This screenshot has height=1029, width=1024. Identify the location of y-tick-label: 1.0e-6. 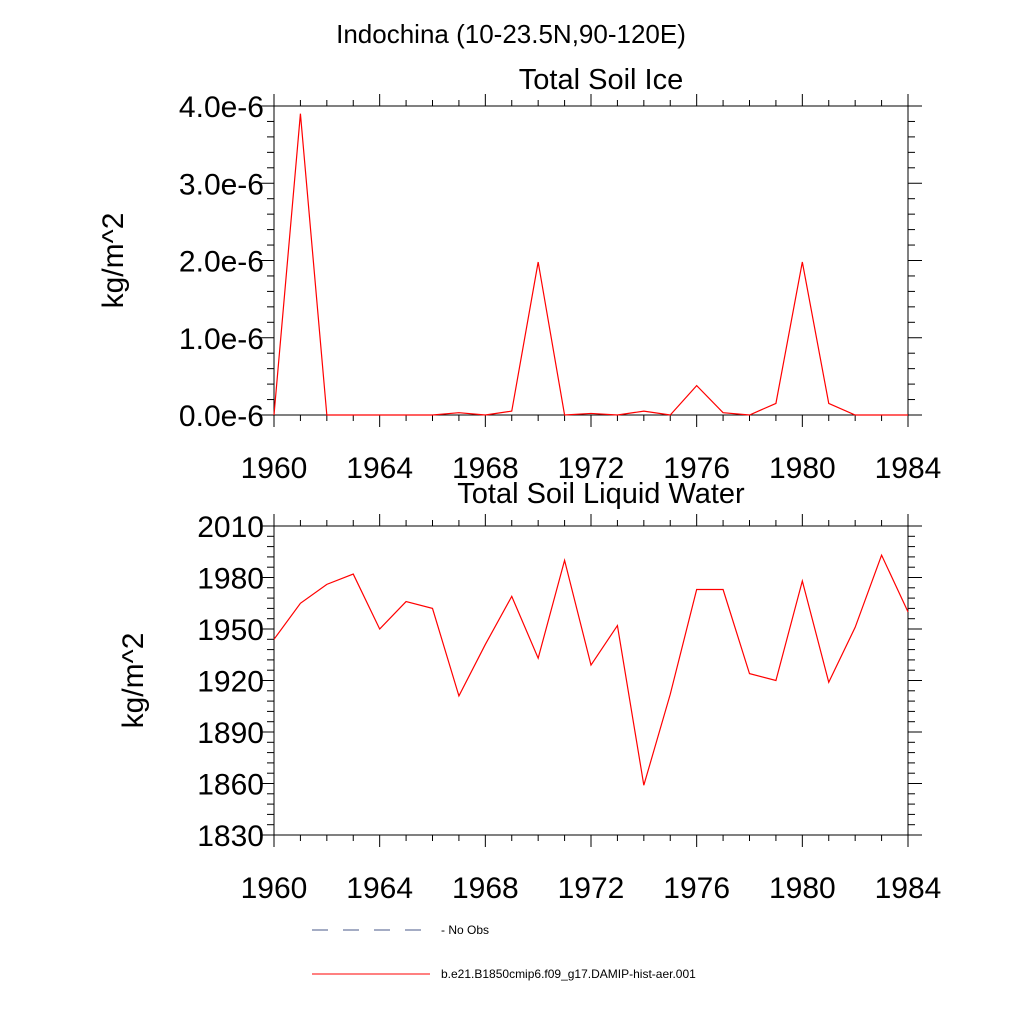
(221, 339).